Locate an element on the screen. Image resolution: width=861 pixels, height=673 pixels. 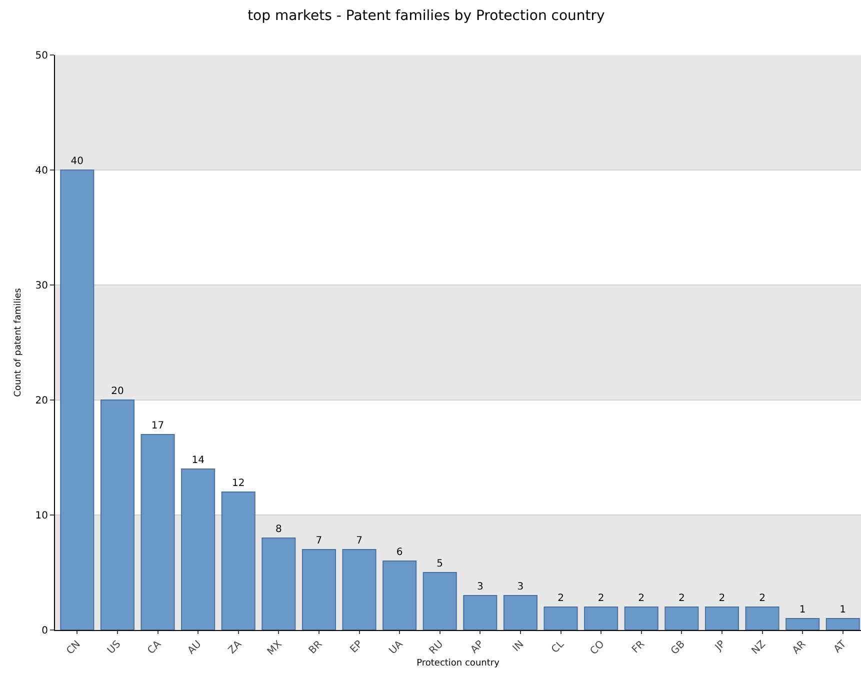
y-tick-label: 40 is located at coordinates (41, 171).